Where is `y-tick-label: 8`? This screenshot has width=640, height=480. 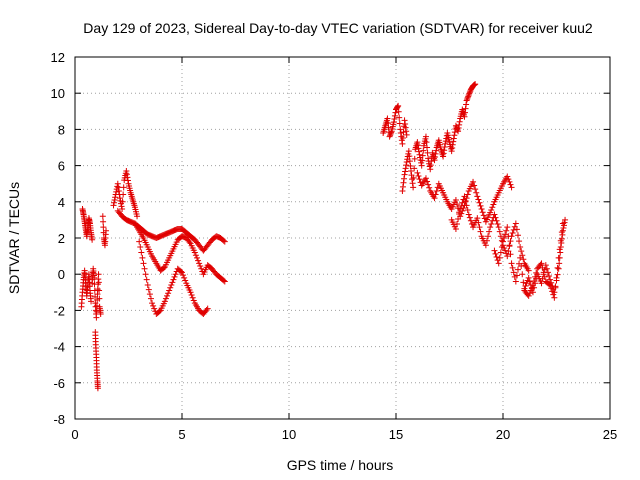 y-tick-label: 8 is located at coordinates (61, 129).